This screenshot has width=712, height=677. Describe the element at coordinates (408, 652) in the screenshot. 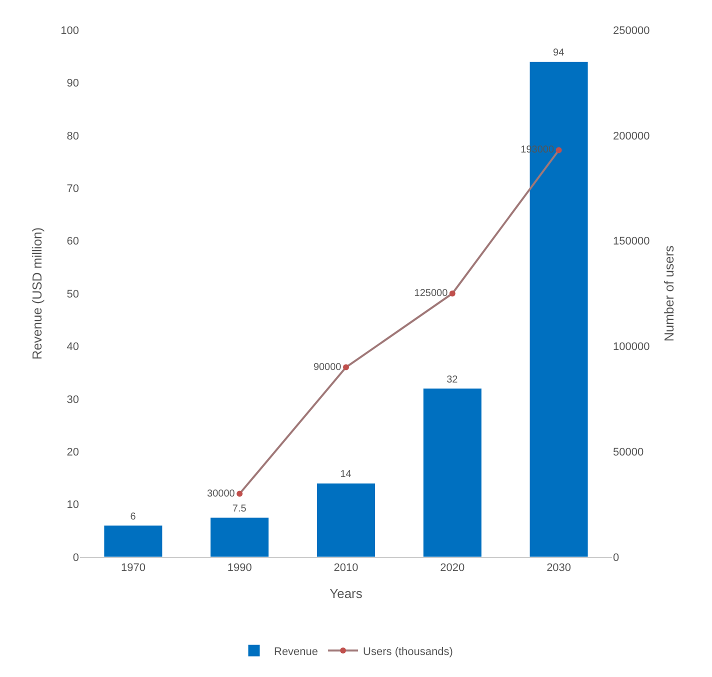

I see `legend-label: Users (thousands)` at that location.